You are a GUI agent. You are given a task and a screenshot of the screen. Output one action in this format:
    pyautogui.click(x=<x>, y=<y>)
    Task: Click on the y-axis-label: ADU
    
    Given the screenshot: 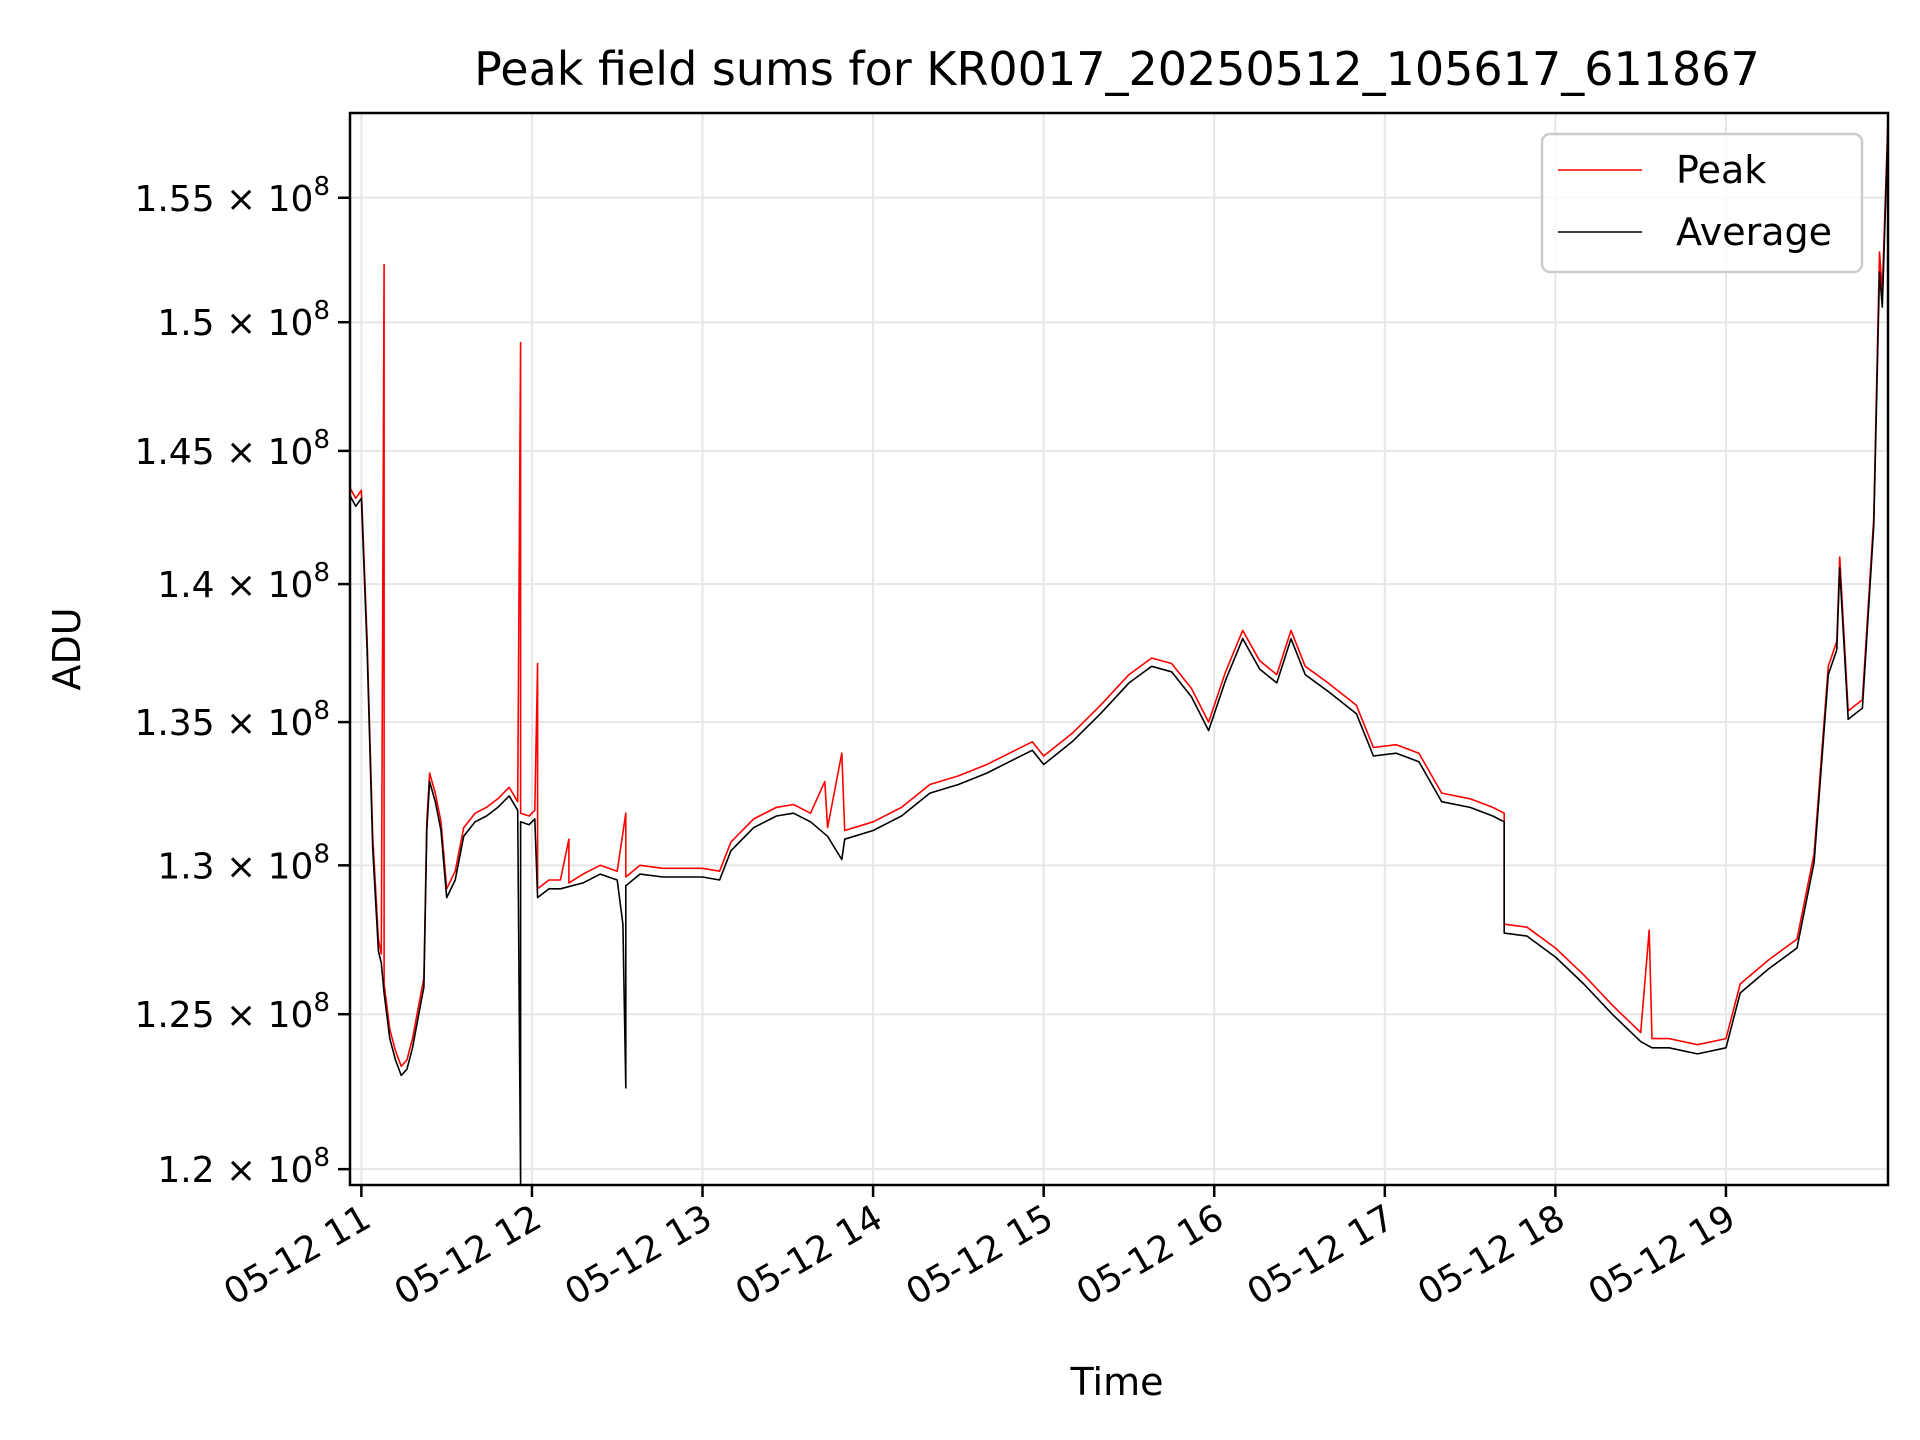 What is the action you would take?
    pyautogui.click(x=67, y=648)
    